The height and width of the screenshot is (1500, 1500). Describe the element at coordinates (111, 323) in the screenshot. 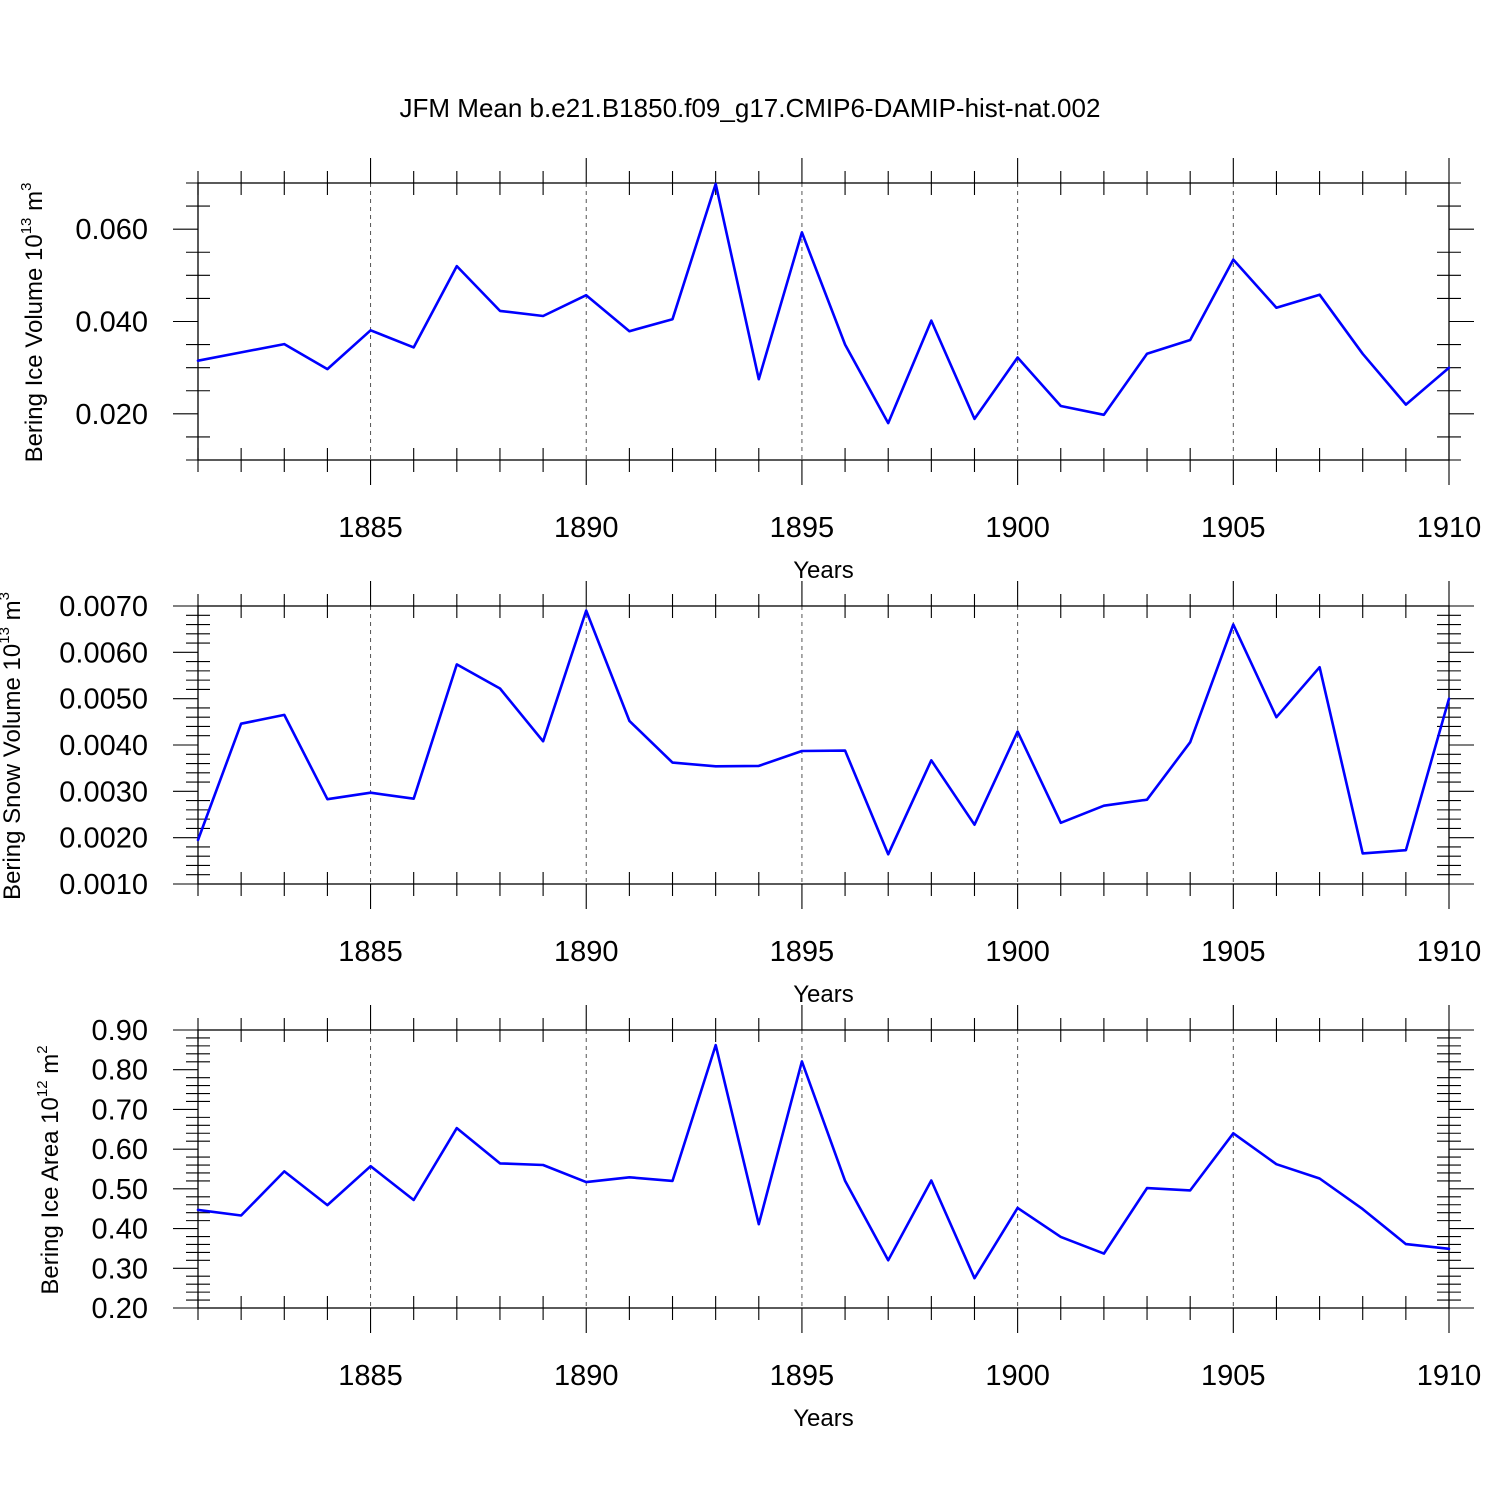

I see `y-tick-label: 0.040` at that location.